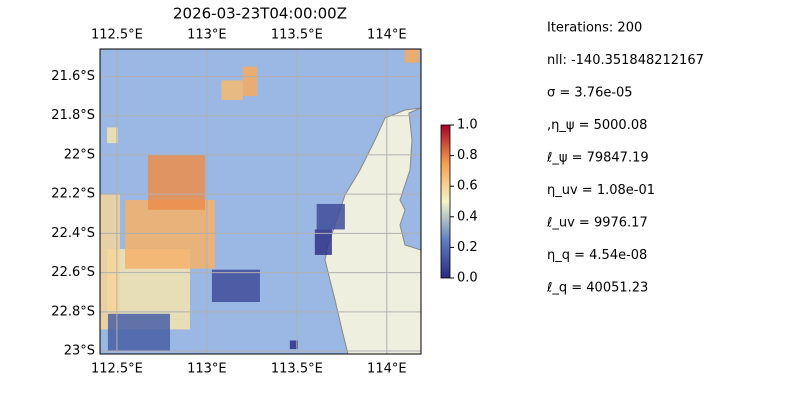  What do you see at coordinates (597, 223) in the screenshot?
I see `parameter-text: ℓ_uv = 9976.17` at bounding box center [597, 223].